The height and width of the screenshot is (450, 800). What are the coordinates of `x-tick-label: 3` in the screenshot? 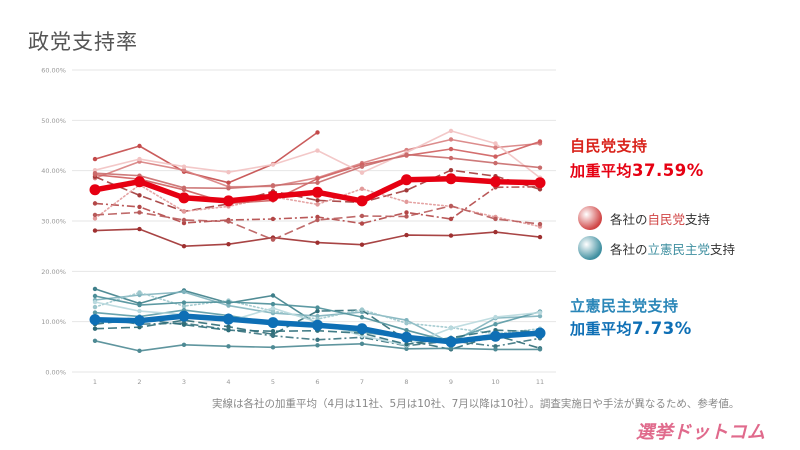 It's located at (184, 382).